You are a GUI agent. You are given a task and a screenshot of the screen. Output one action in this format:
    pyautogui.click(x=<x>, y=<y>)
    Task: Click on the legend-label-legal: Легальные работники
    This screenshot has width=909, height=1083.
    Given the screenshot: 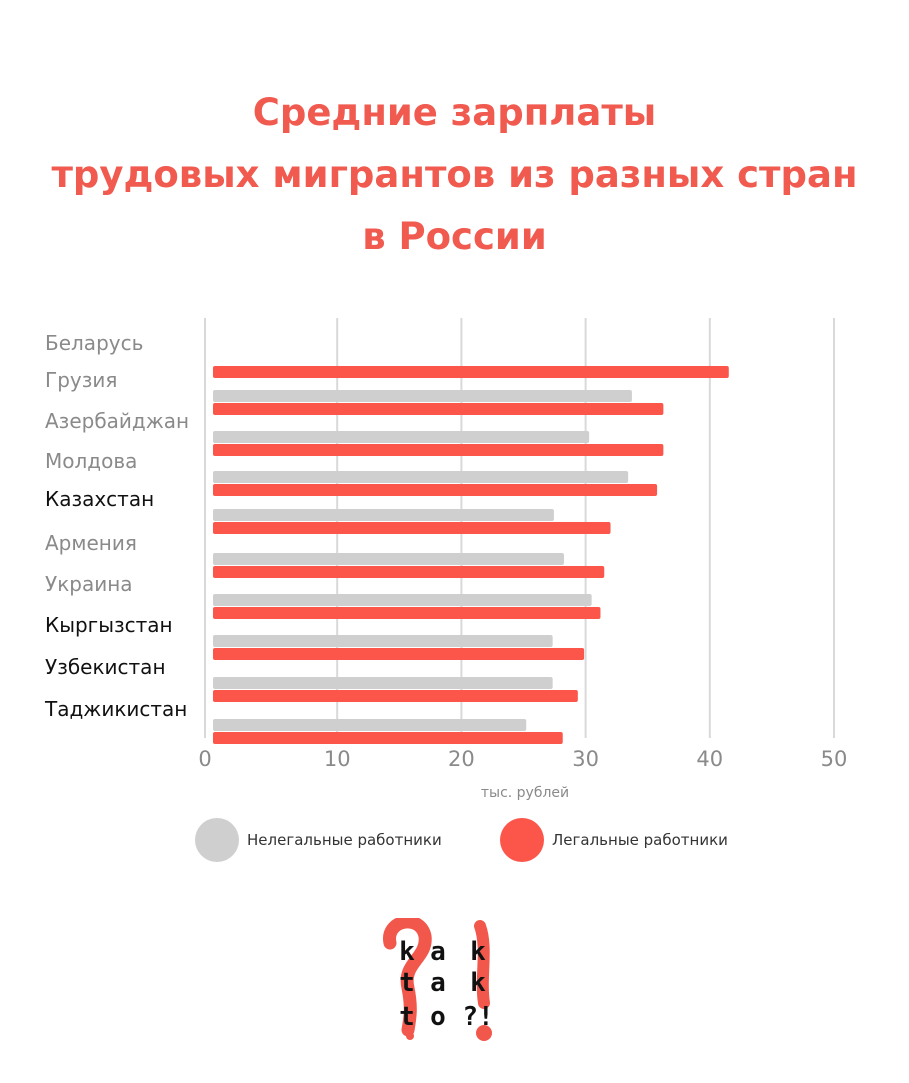 What is the action you would take?
    pyautogui.click(x=640, y=840)
    